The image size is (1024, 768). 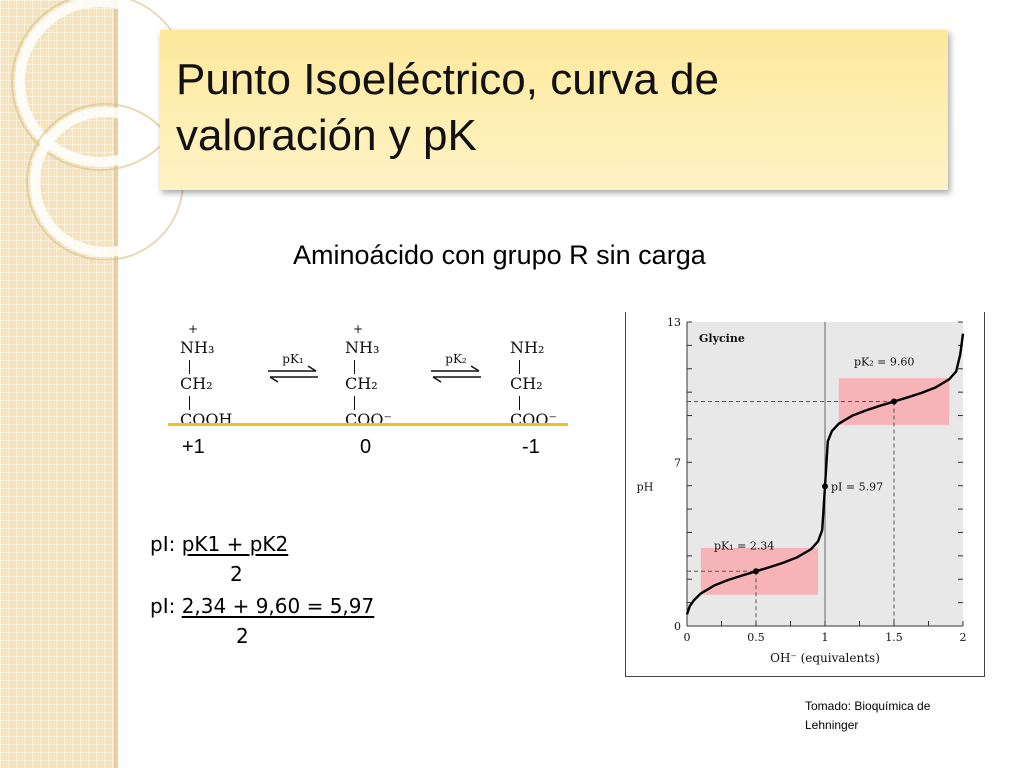 What do you see at coordinates (116, 384) in the screenshot?
I see `decorative-strip-border` at bounding box center [116, 384].